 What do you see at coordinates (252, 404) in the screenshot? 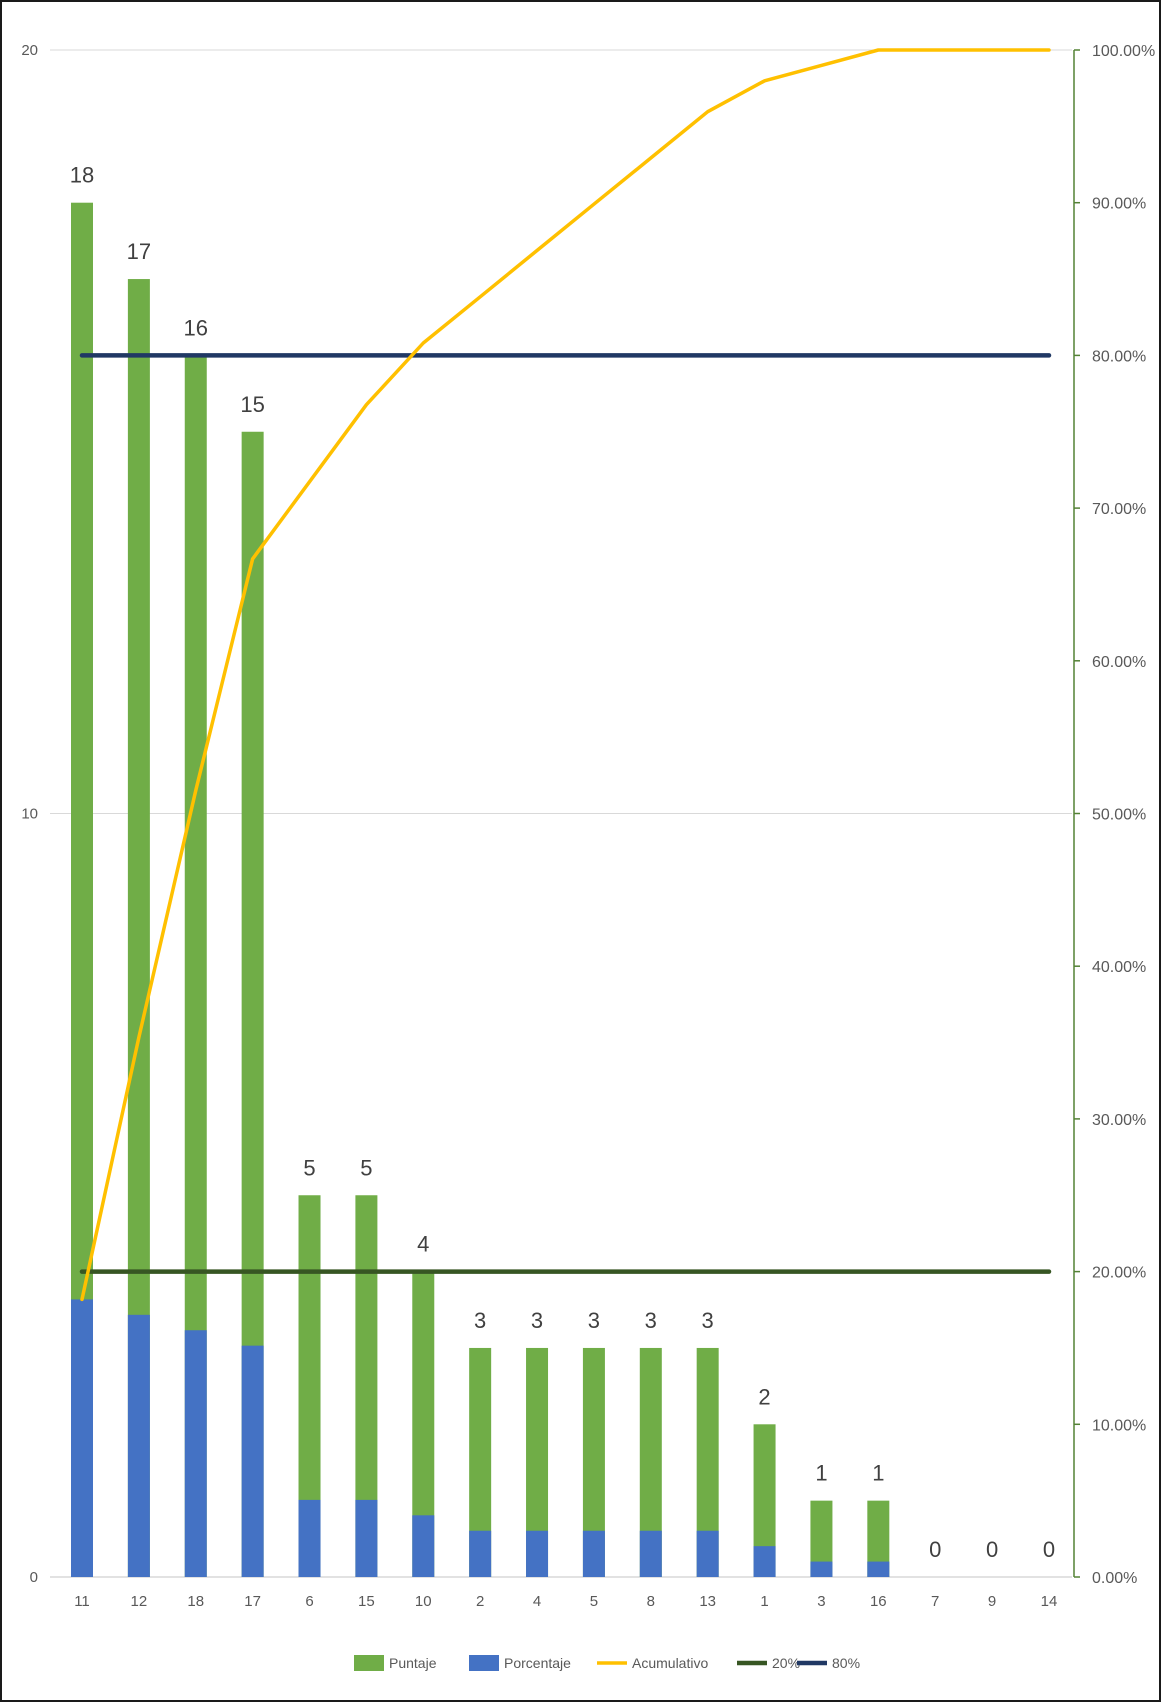
I see `data-label: 15` at bounding box center [252, 404].